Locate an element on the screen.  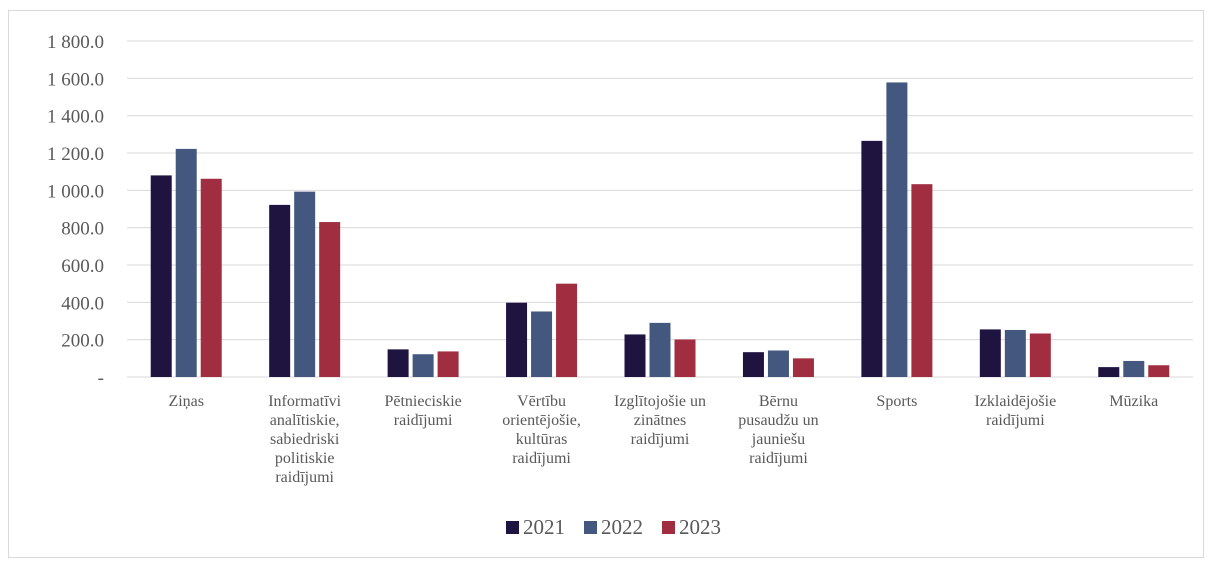
legend-swatch-2021 is located at coordinates (512, 527).